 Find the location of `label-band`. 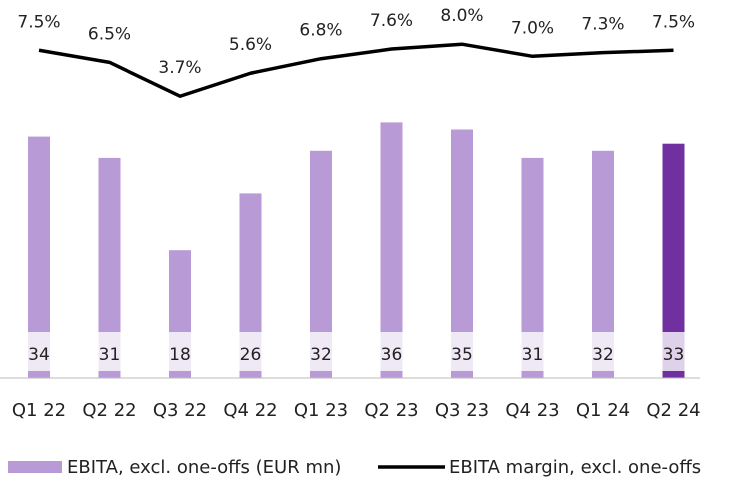

label-band is located at coordinates (350, 351).